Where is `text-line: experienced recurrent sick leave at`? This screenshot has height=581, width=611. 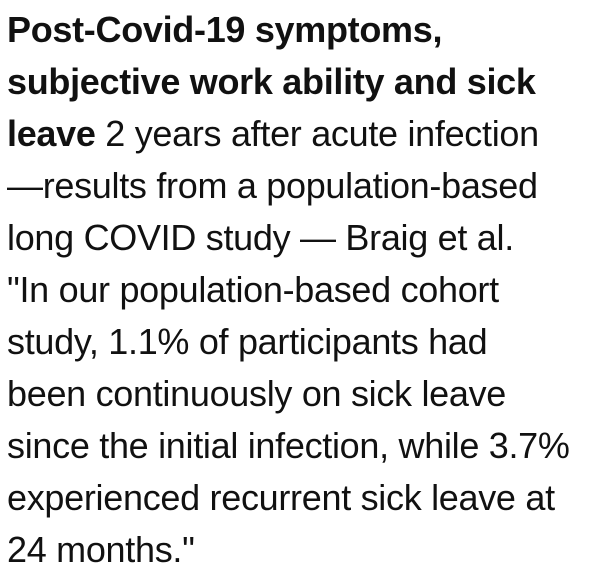 text-line: experienced recurrent sick leave at is located at coordinates (306, 498).